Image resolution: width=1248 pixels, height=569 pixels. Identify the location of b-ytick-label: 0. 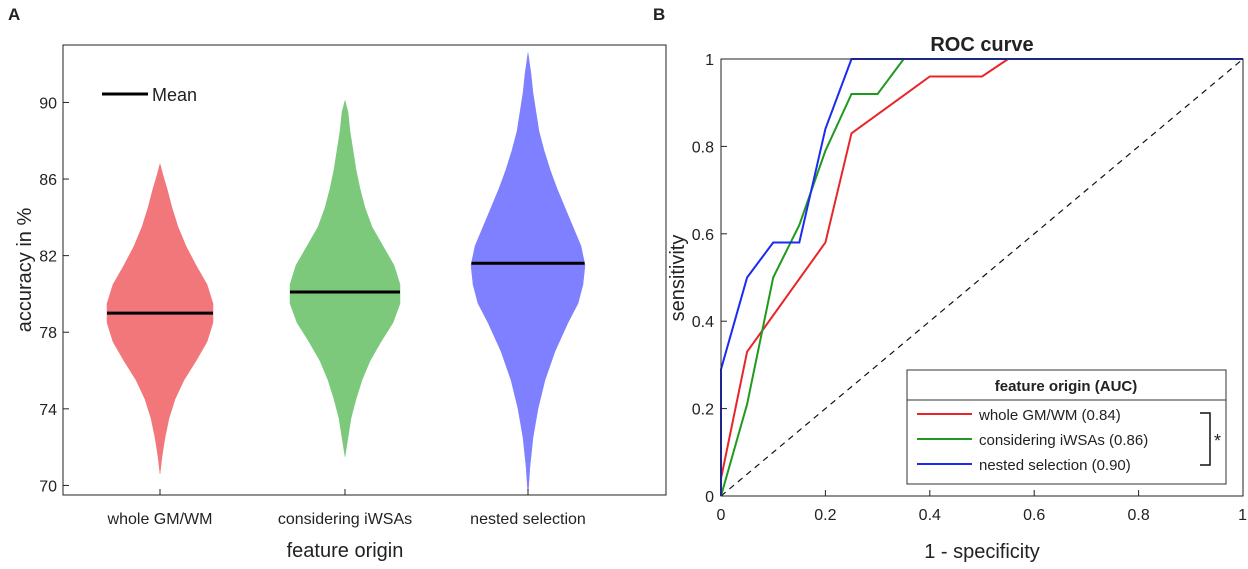
(709, 497).